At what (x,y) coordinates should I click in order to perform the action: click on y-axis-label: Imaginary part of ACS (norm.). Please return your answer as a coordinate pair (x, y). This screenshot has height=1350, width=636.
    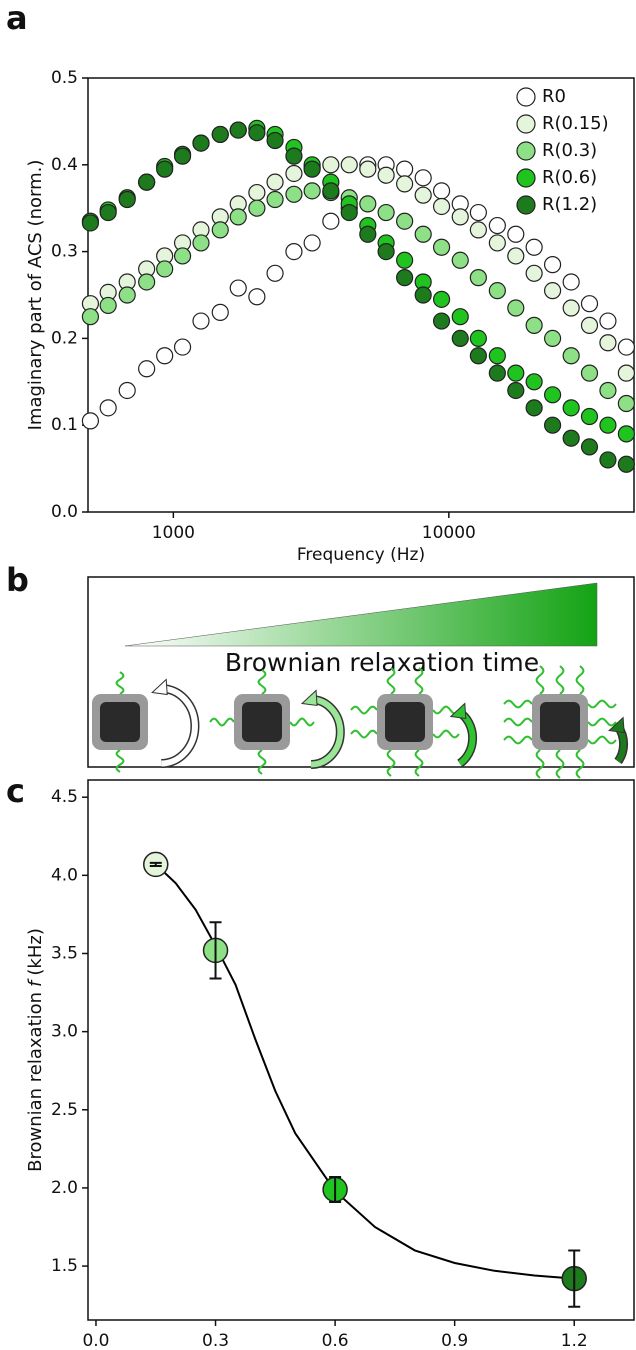
    Looking at the image, I should click on (35, 295).